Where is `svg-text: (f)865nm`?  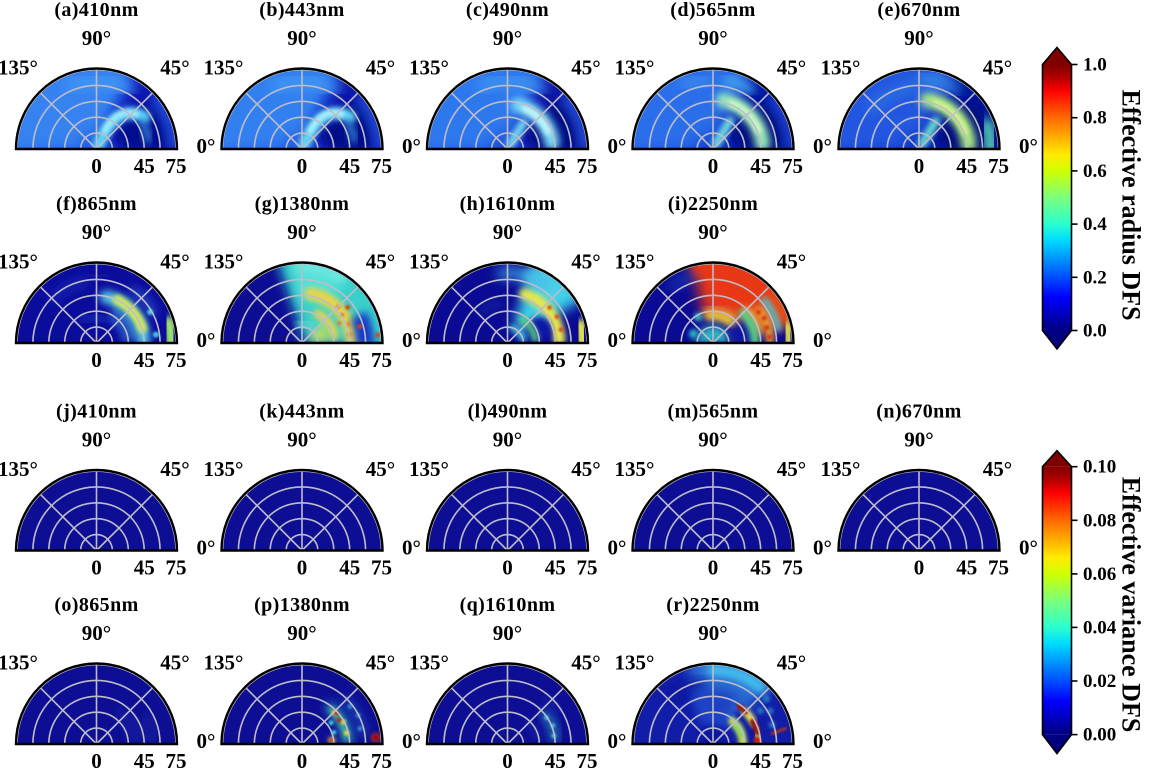 svg-text: (f)865nm is located at coordinates (96, 204).